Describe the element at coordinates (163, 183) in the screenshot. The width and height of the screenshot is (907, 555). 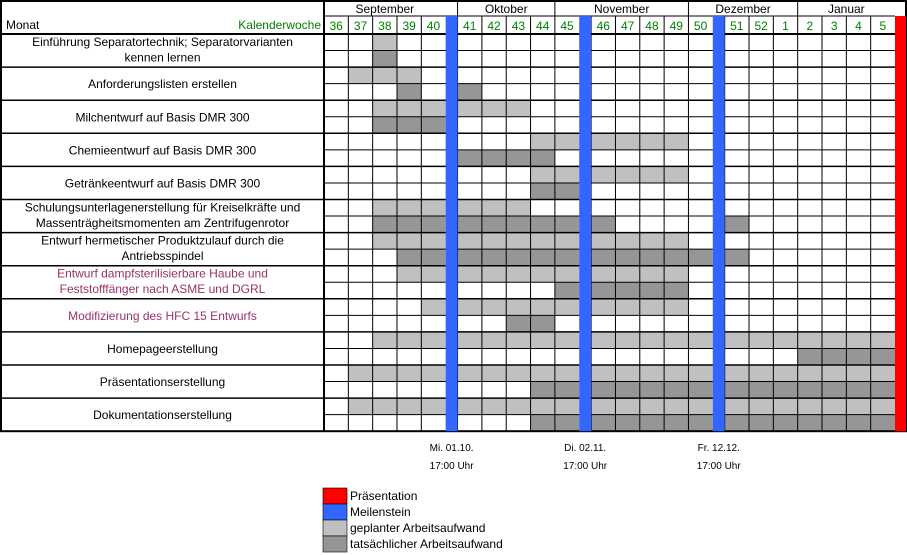
I see `task-label: Getränkeentwurf auf Basis DMR 300` at that location.